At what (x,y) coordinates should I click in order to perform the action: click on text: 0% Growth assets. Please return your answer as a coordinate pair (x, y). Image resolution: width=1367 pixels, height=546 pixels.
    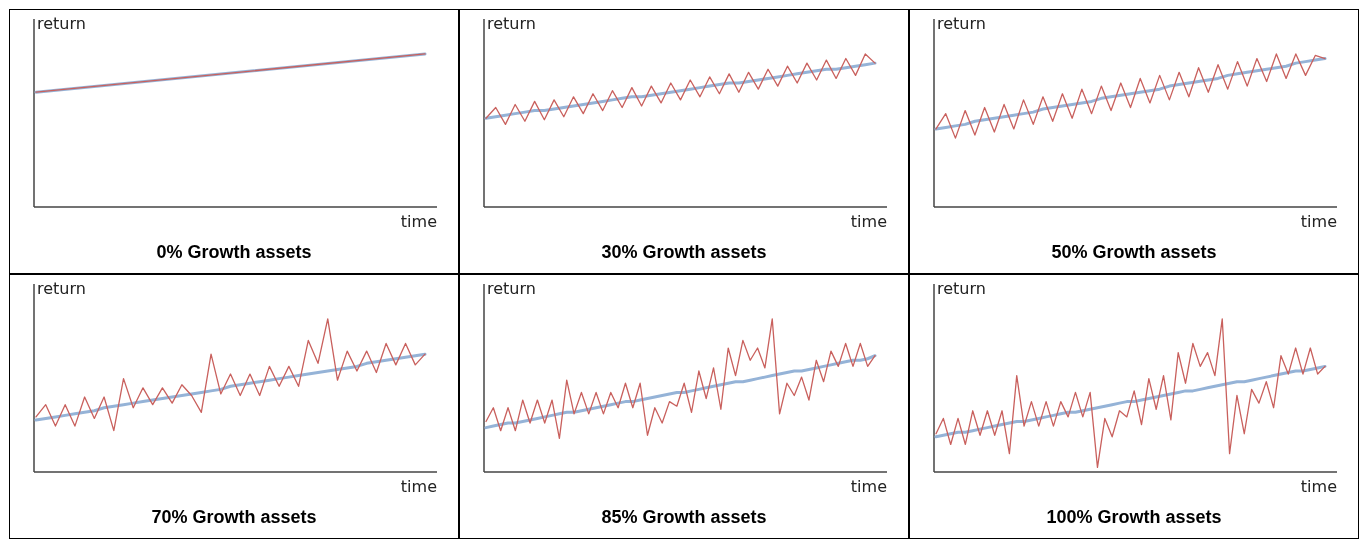
    Looking at the image, I should click on (234, 252).